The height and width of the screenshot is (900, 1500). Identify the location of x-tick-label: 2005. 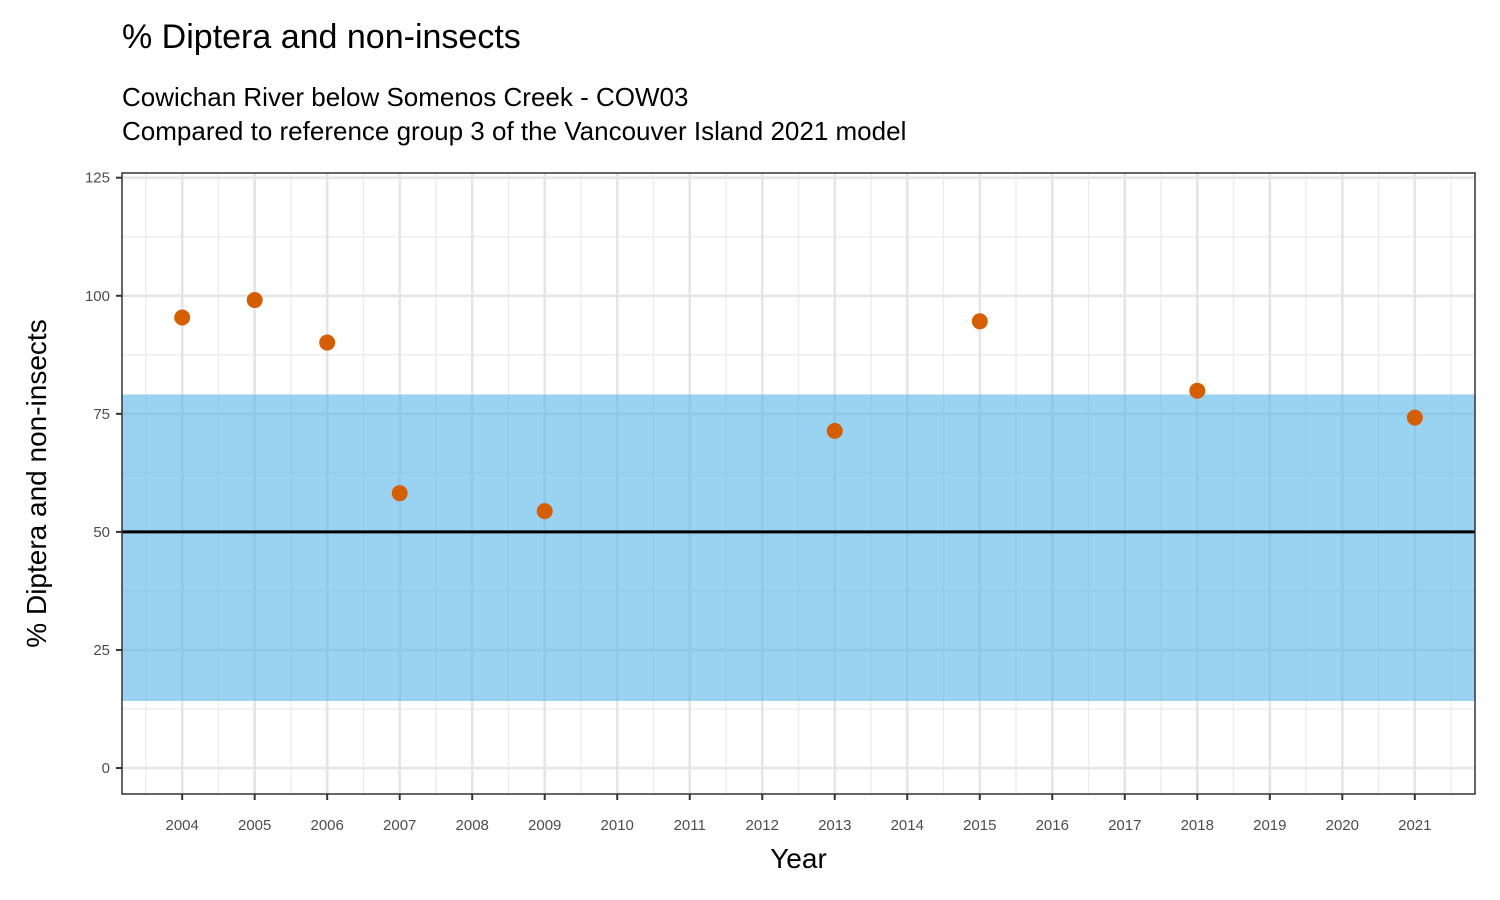
(254, 825).